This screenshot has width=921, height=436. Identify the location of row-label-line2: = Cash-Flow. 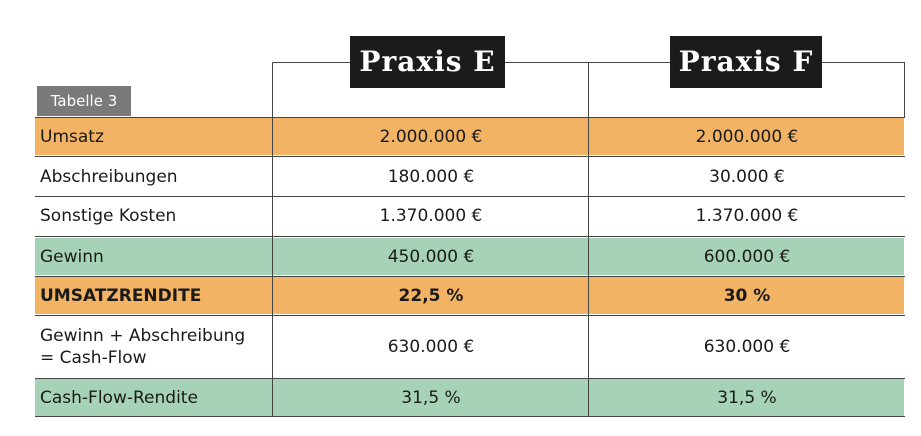
(93, 358).